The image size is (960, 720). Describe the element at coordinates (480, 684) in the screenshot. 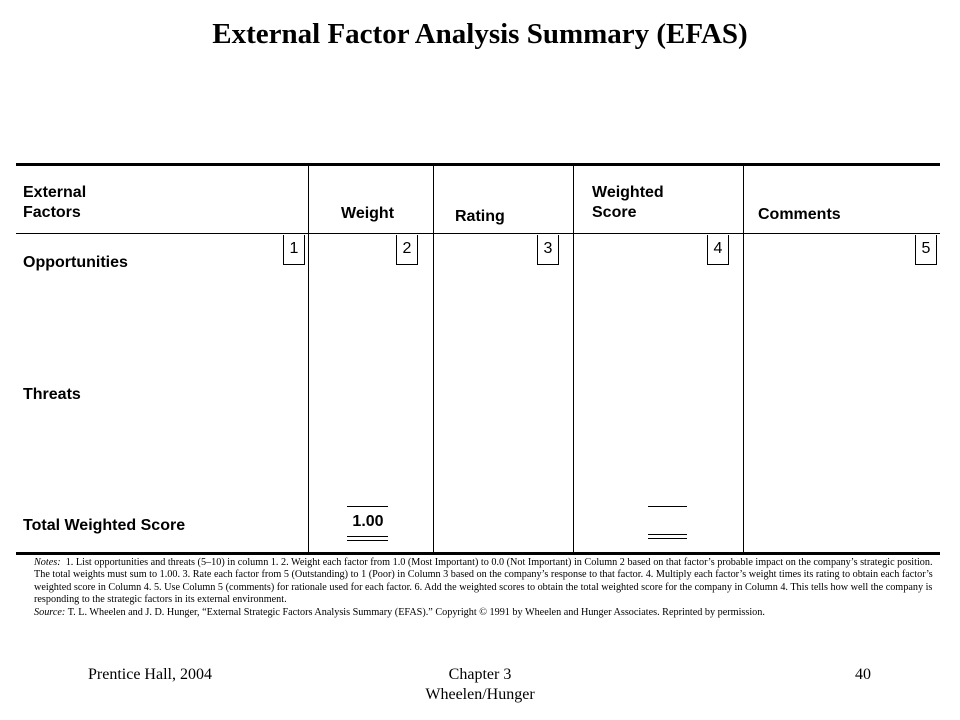

I see `footer-chapter: Chapter 3 Wheelen/Hunger` at that location.